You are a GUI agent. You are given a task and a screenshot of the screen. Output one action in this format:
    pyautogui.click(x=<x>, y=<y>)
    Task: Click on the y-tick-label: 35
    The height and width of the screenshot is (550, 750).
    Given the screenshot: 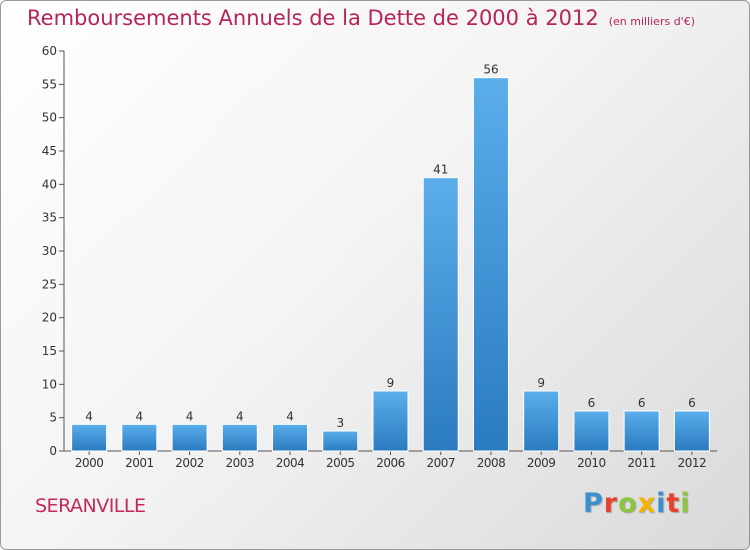 What is the action you would take?
    pyautogui.click(x=49, y=218)
    